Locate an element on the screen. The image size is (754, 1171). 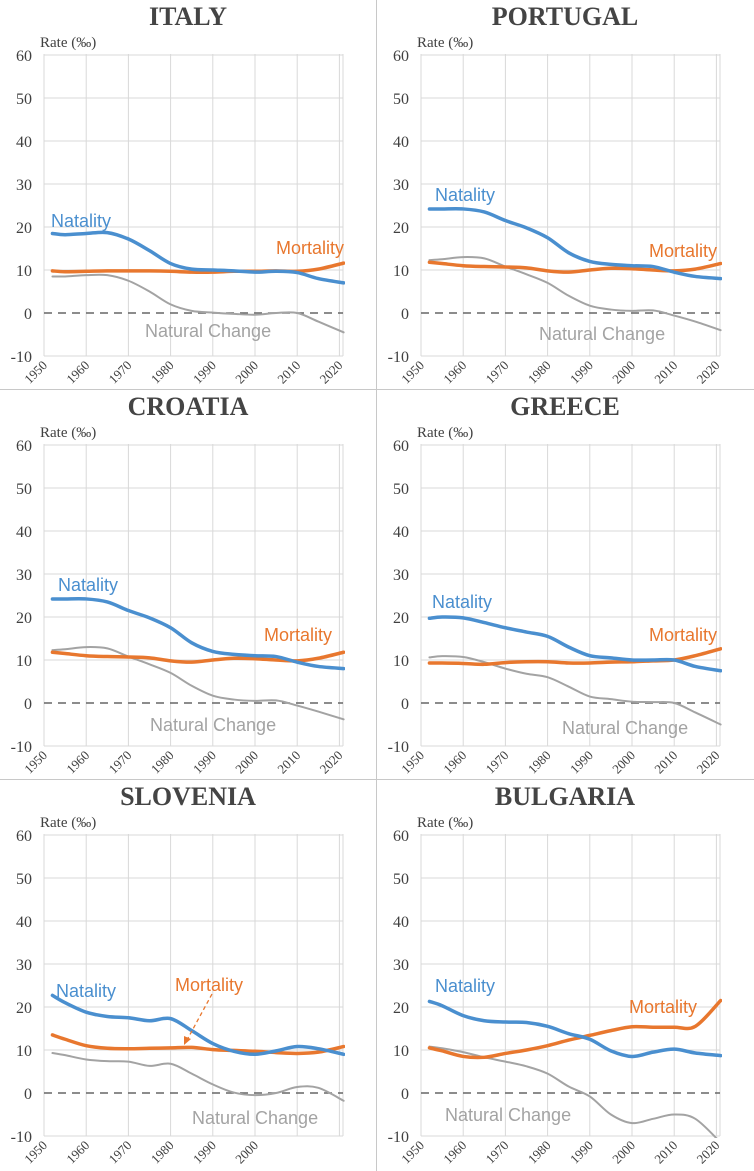
chart-title: CROATIA is located at coordinates (188, 406).